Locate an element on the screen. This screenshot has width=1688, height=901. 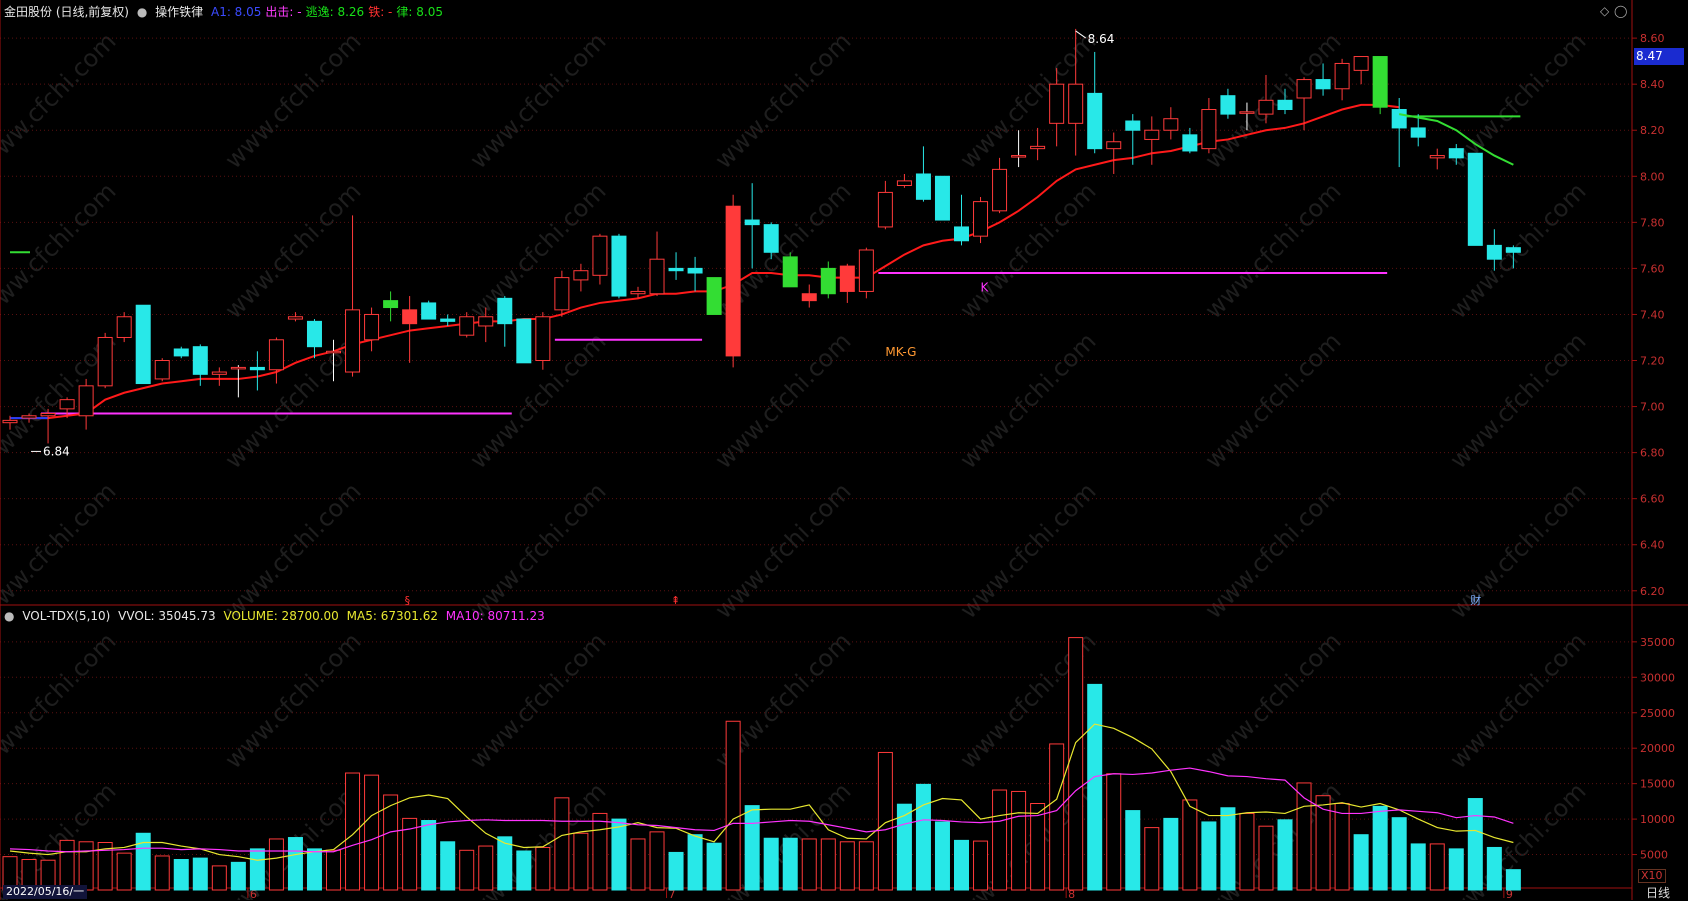
volume-indicator-name: VOL-TDX(5,10) is located at coordinates (66, 616).